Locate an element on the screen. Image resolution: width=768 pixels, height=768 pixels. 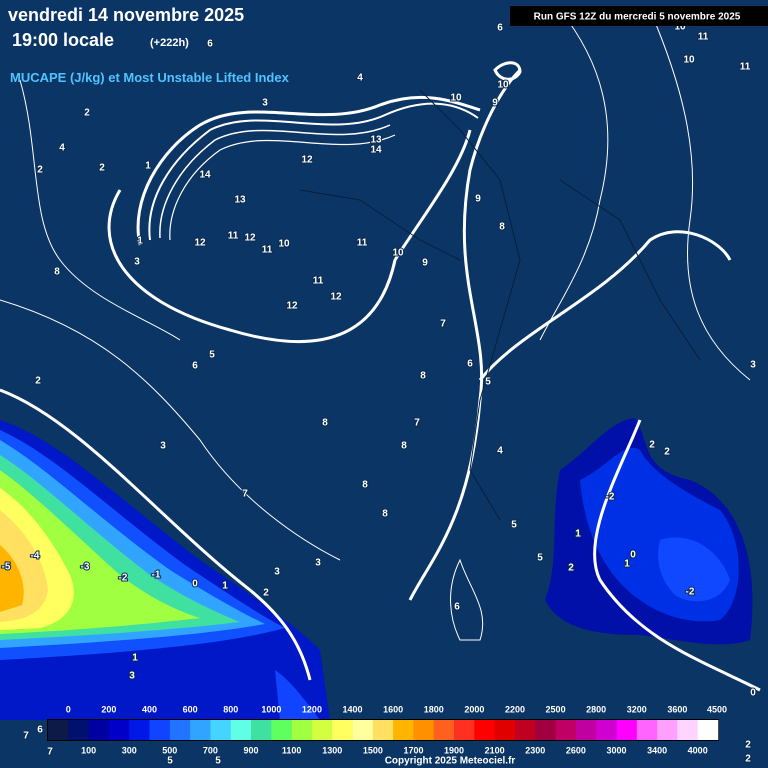
colorbar-label-bottom: 500 is located at coordinates (169, 750).